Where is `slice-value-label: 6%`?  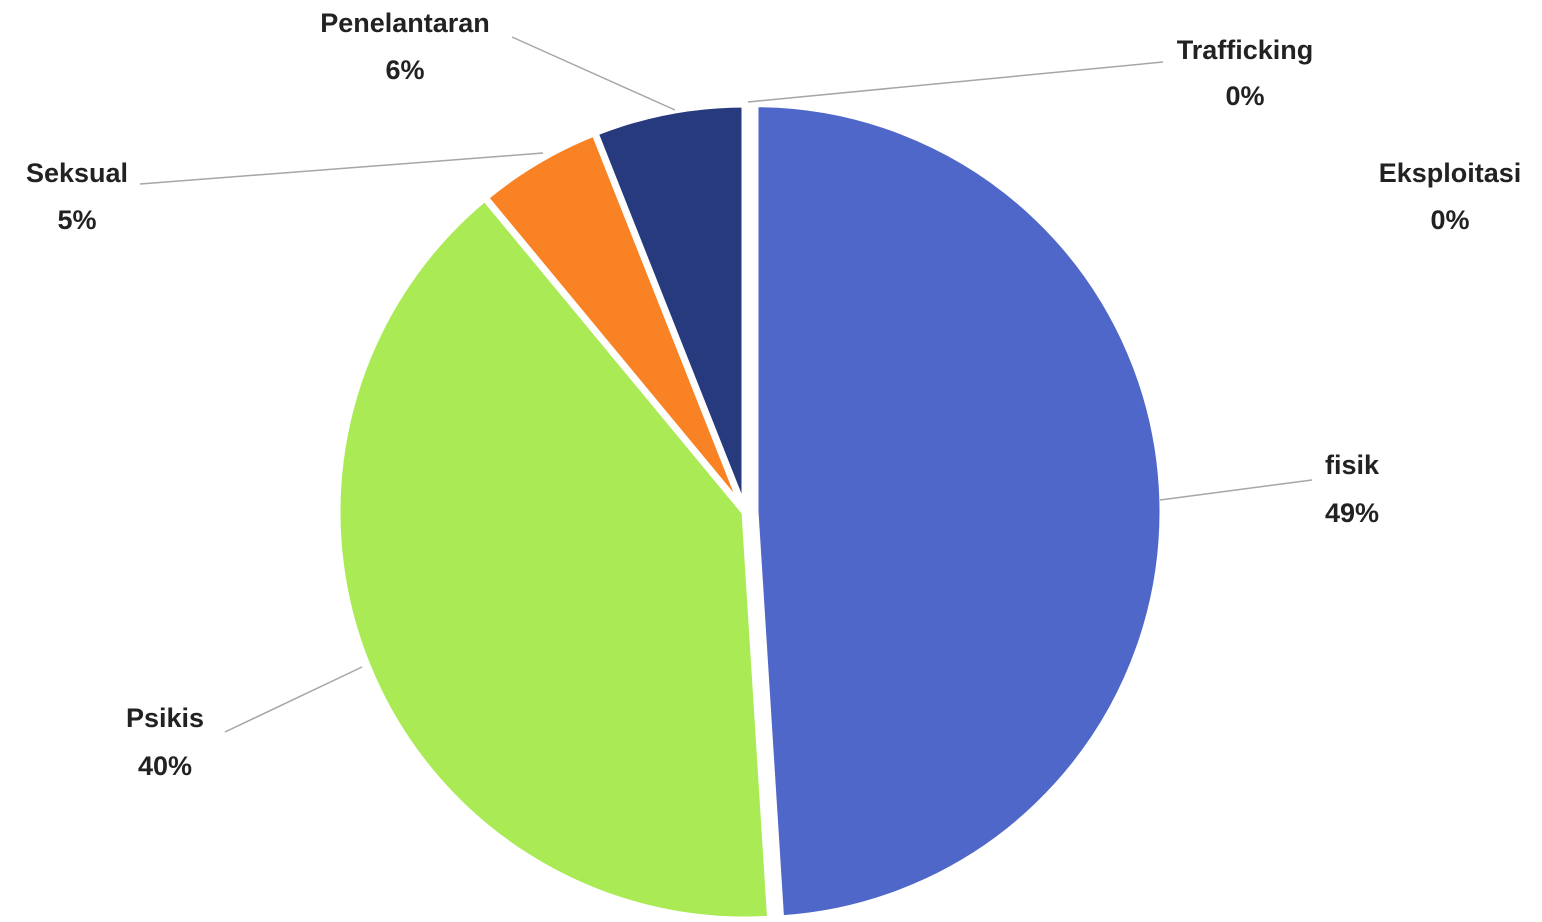
slice-value-label: 6% is located at coordinates (404, 70).